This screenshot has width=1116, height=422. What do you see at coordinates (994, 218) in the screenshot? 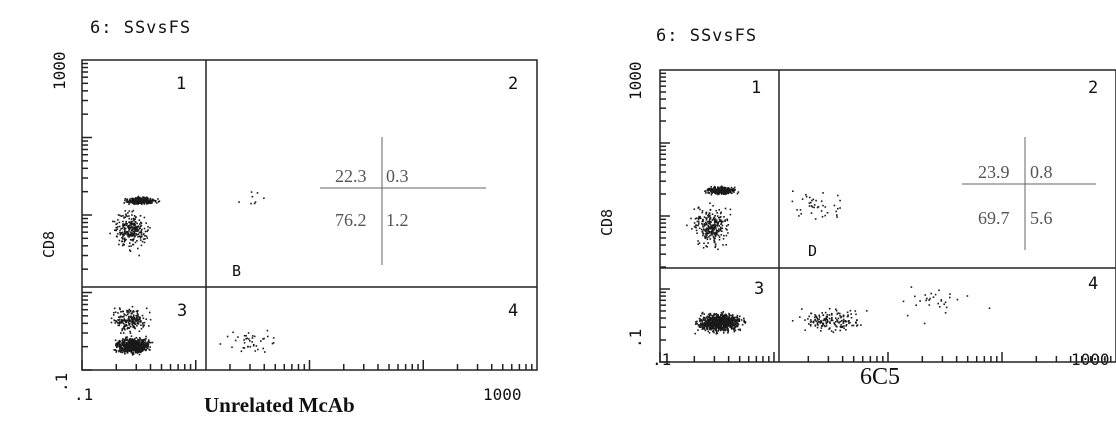
I see `right-pct-q3: 69.7` at bounding box center [994, 218].